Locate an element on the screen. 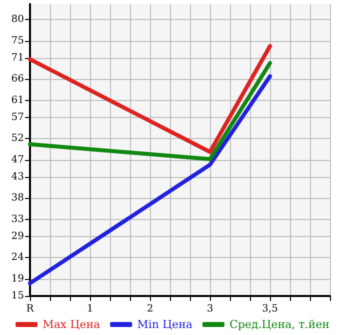  y-tick-label: 66 is located at coordinates (17, 79).